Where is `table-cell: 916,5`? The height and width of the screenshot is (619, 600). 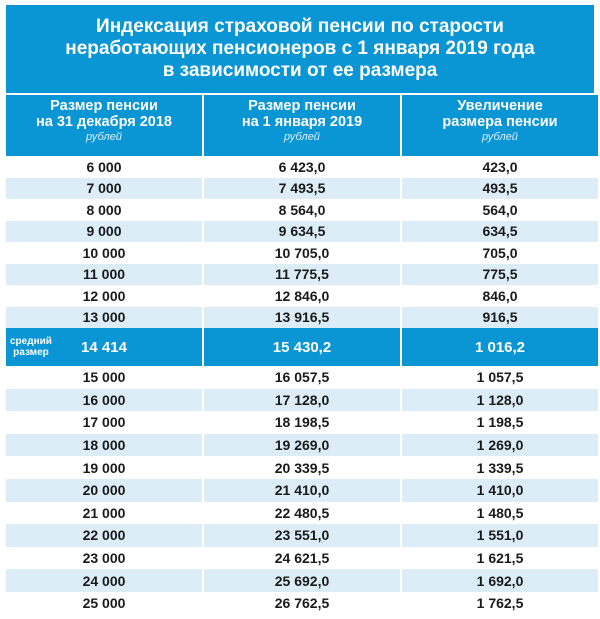
table-cell: 916,5 is located at coordinates (500, 317).